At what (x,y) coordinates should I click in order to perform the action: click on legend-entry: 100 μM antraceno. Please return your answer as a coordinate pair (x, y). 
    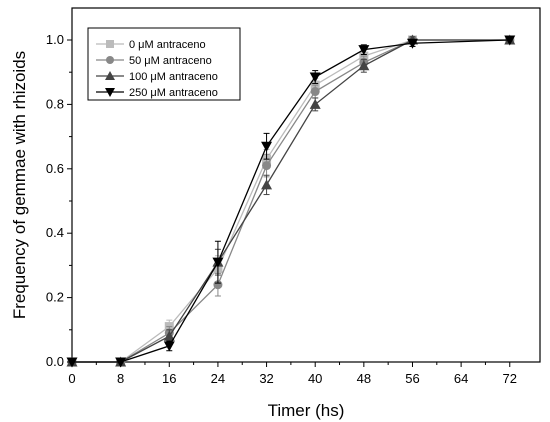
    Looking at the image, I should click on (157, 77).